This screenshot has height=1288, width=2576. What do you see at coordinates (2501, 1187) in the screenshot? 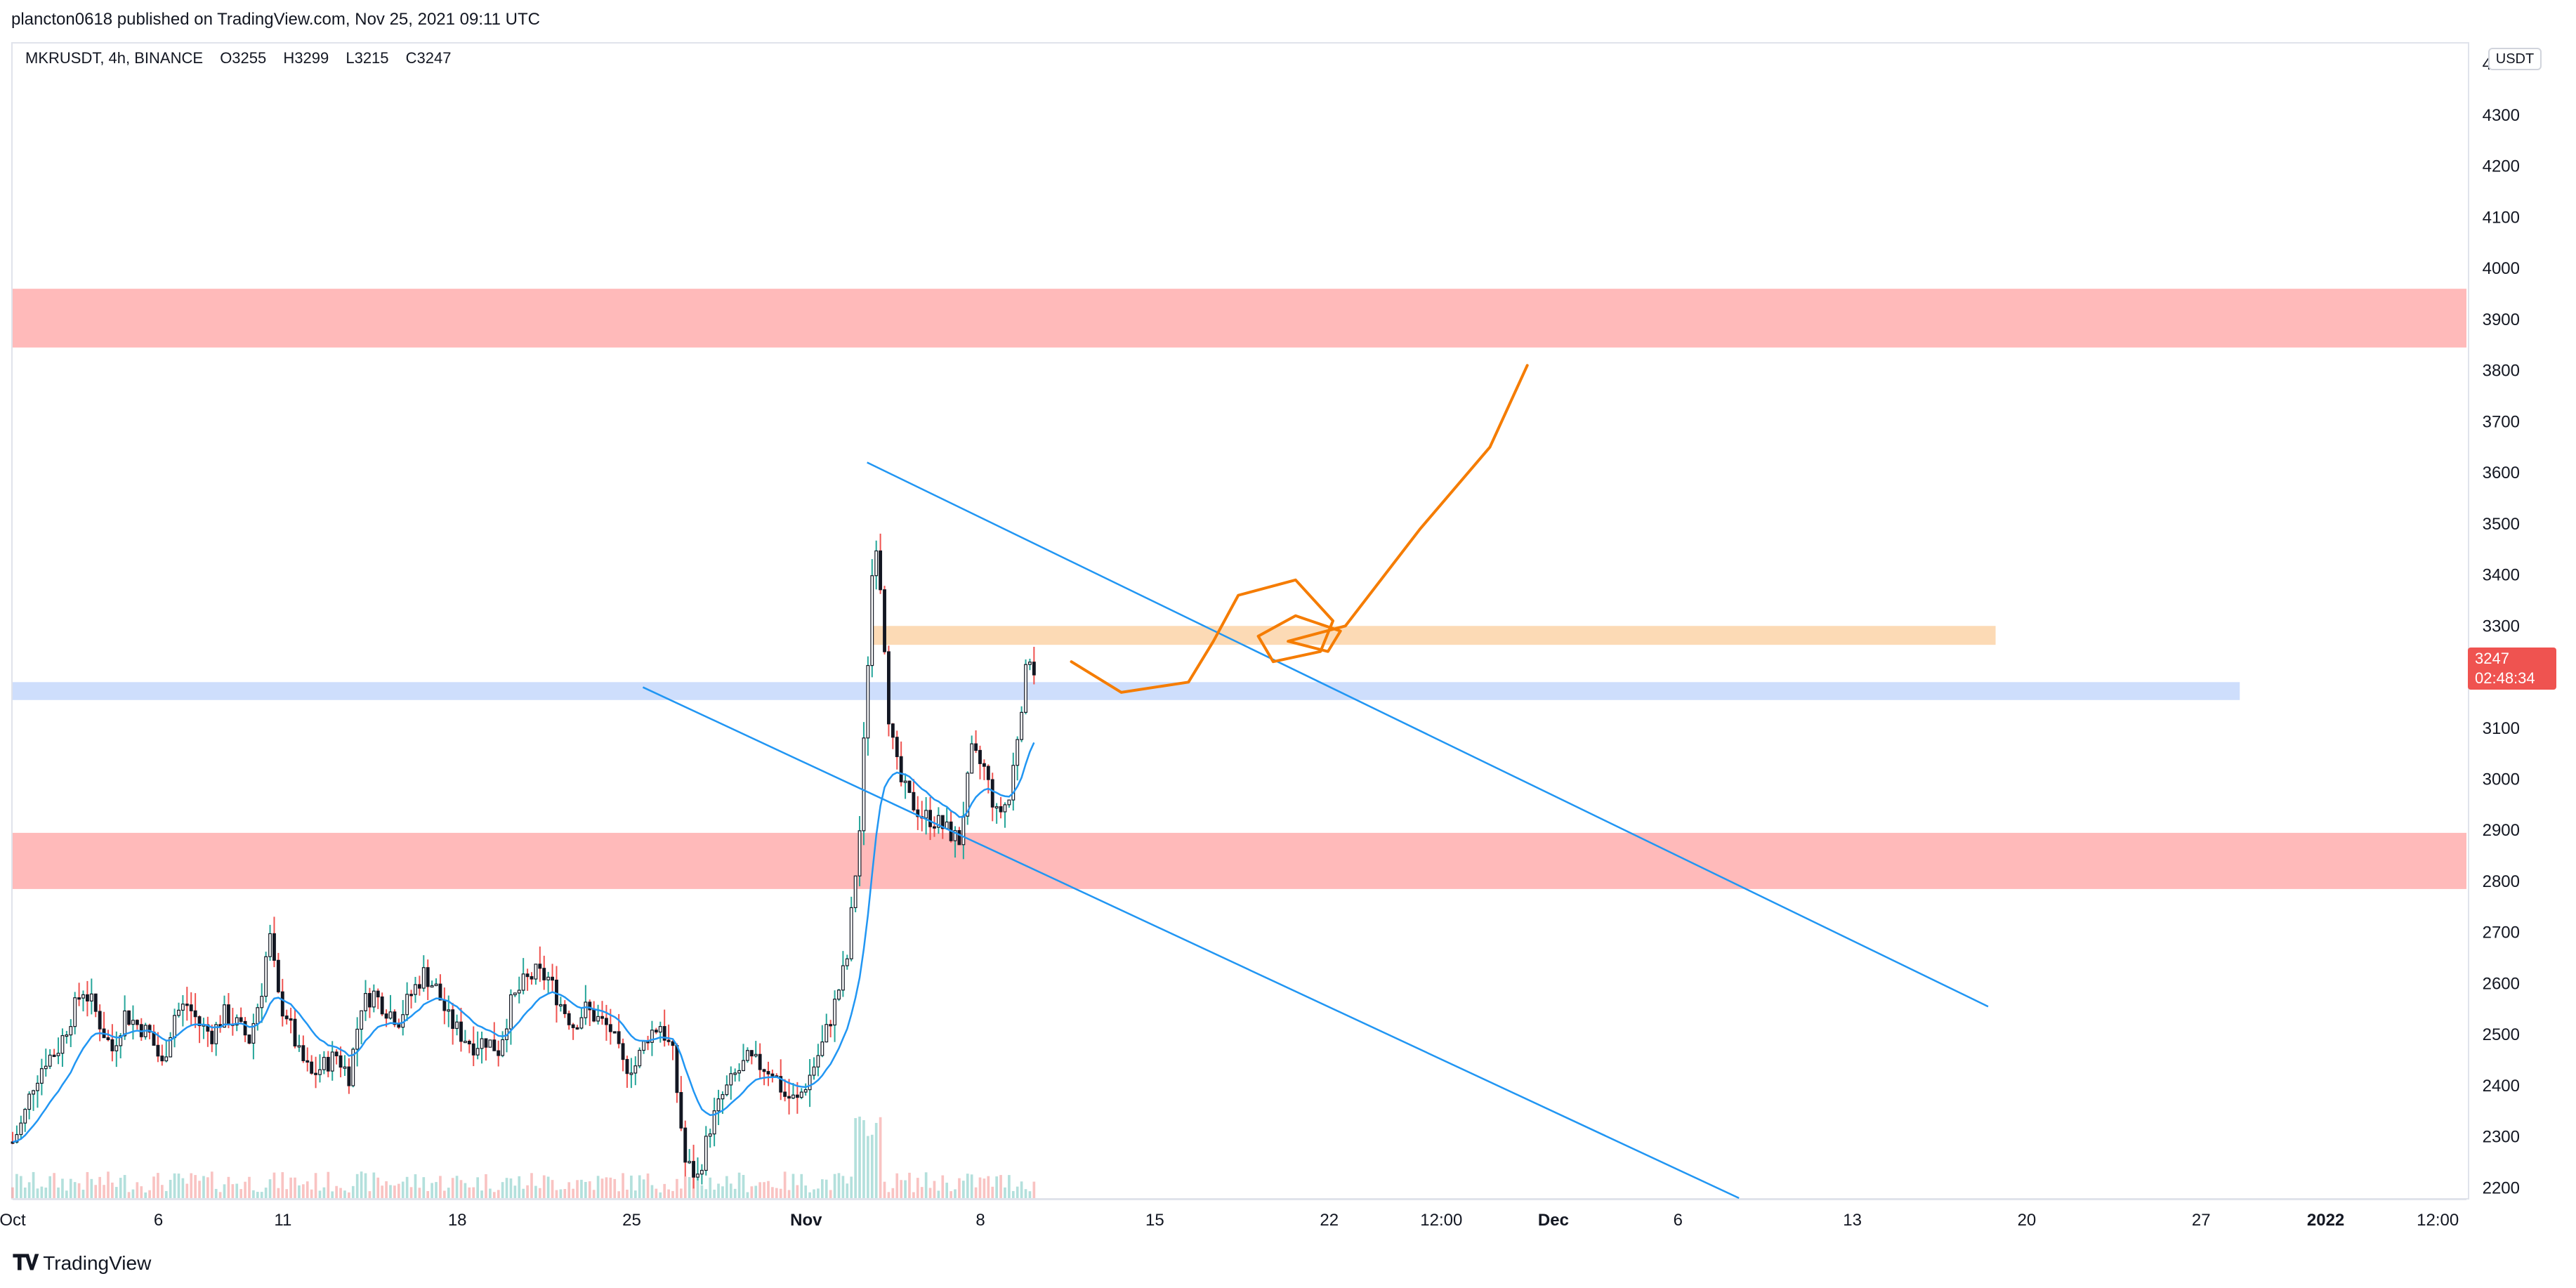
I see `price-tick-label: 2200` at bounding box center [2501, 1187].